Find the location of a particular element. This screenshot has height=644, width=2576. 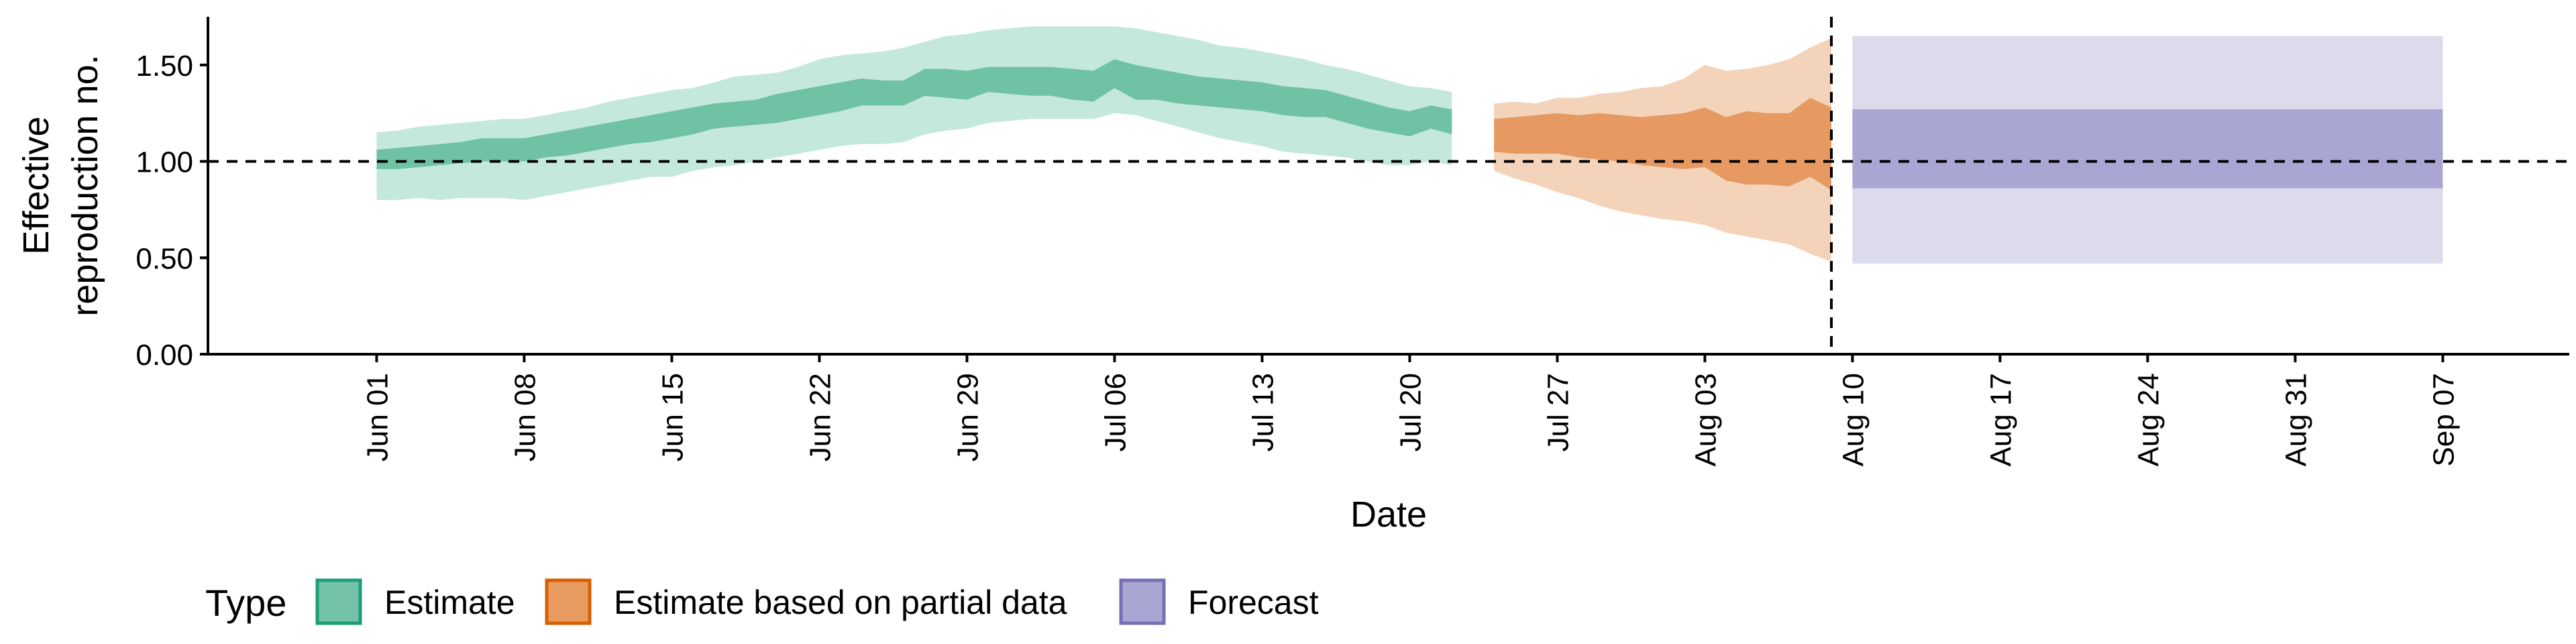

y-tick-label: 1.00 is located at coordinates (164, 162).